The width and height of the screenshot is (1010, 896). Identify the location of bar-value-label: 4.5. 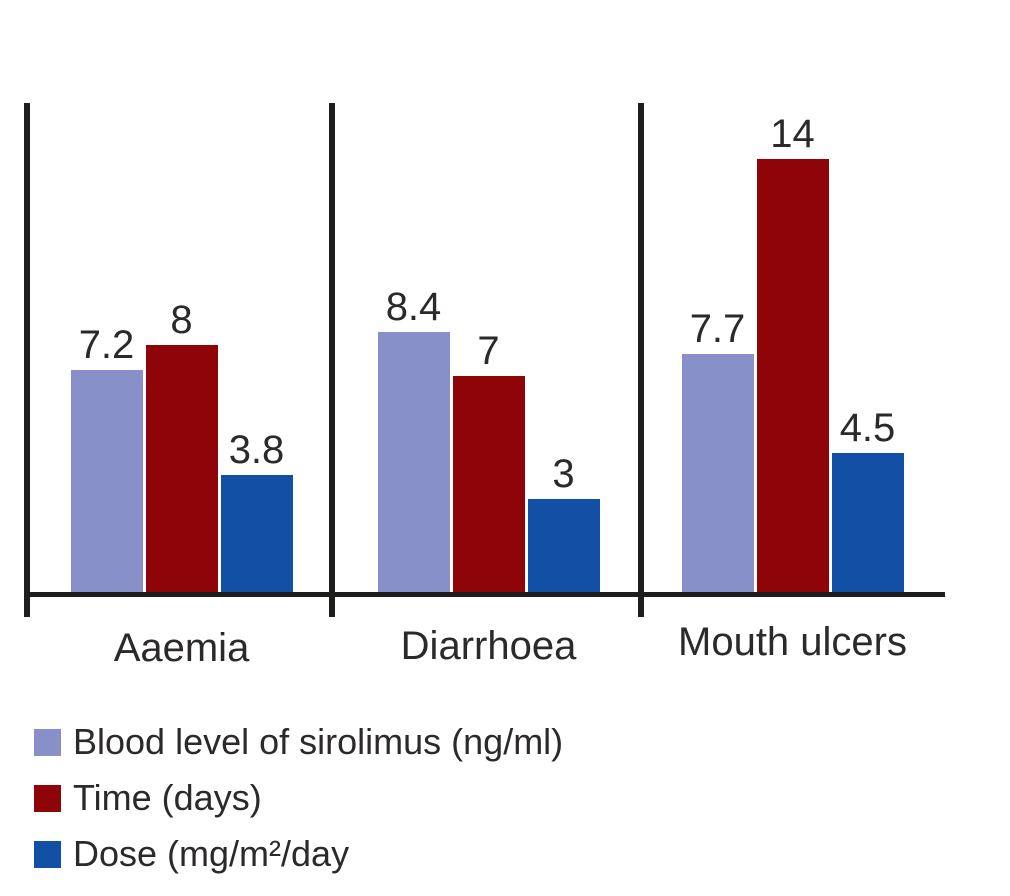
(867, 428).